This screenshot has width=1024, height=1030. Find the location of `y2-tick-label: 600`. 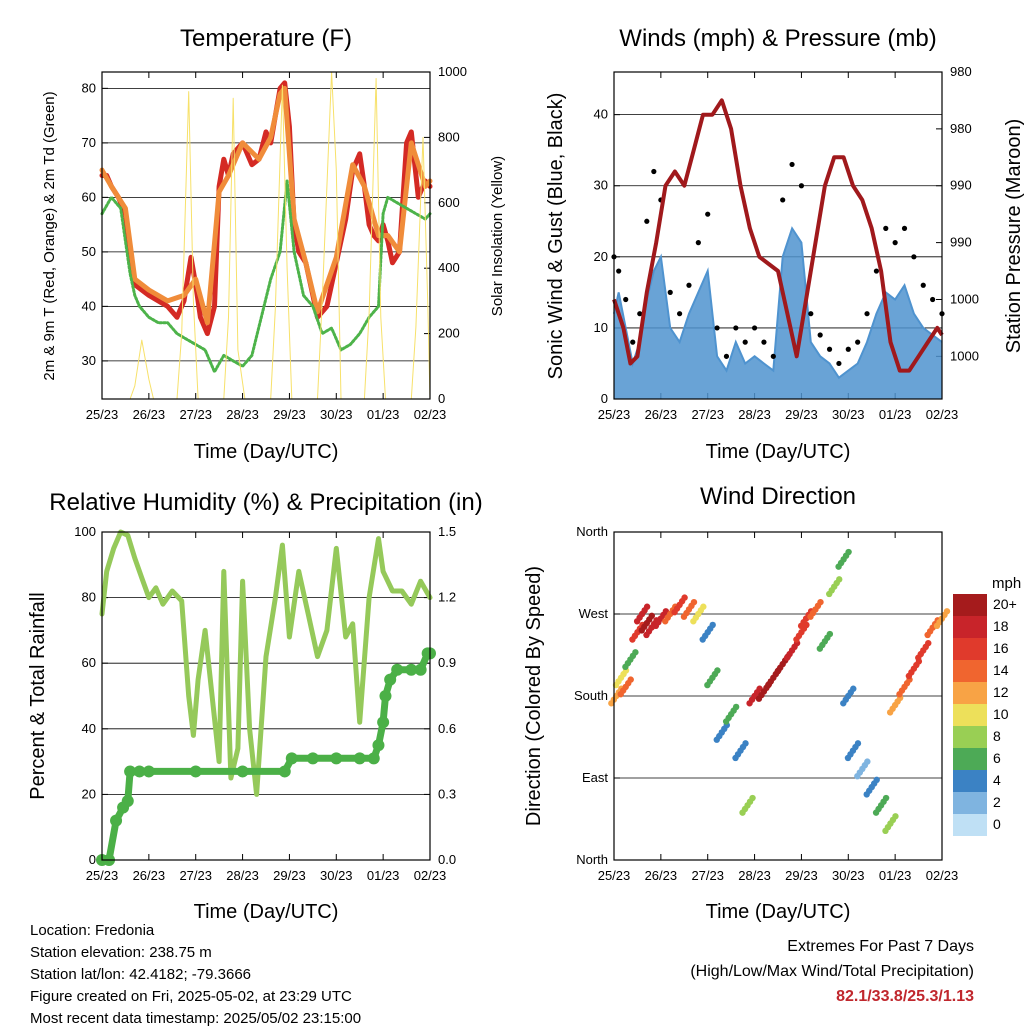

y2-tick-label: 600 is located at coordinates (449, 202).